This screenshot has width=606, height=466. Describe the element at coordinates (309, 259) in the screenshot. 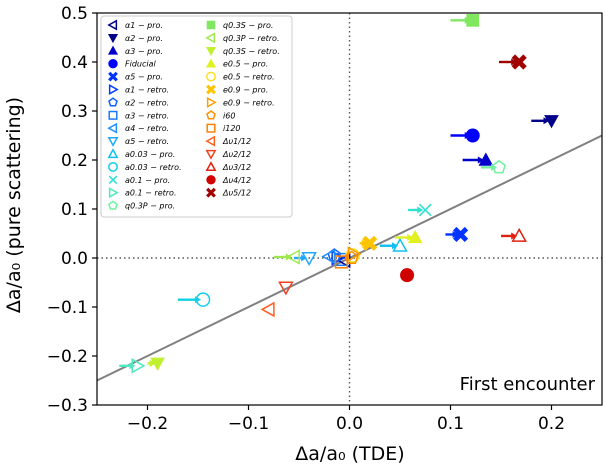

I see `point-5-retro.` at that location.